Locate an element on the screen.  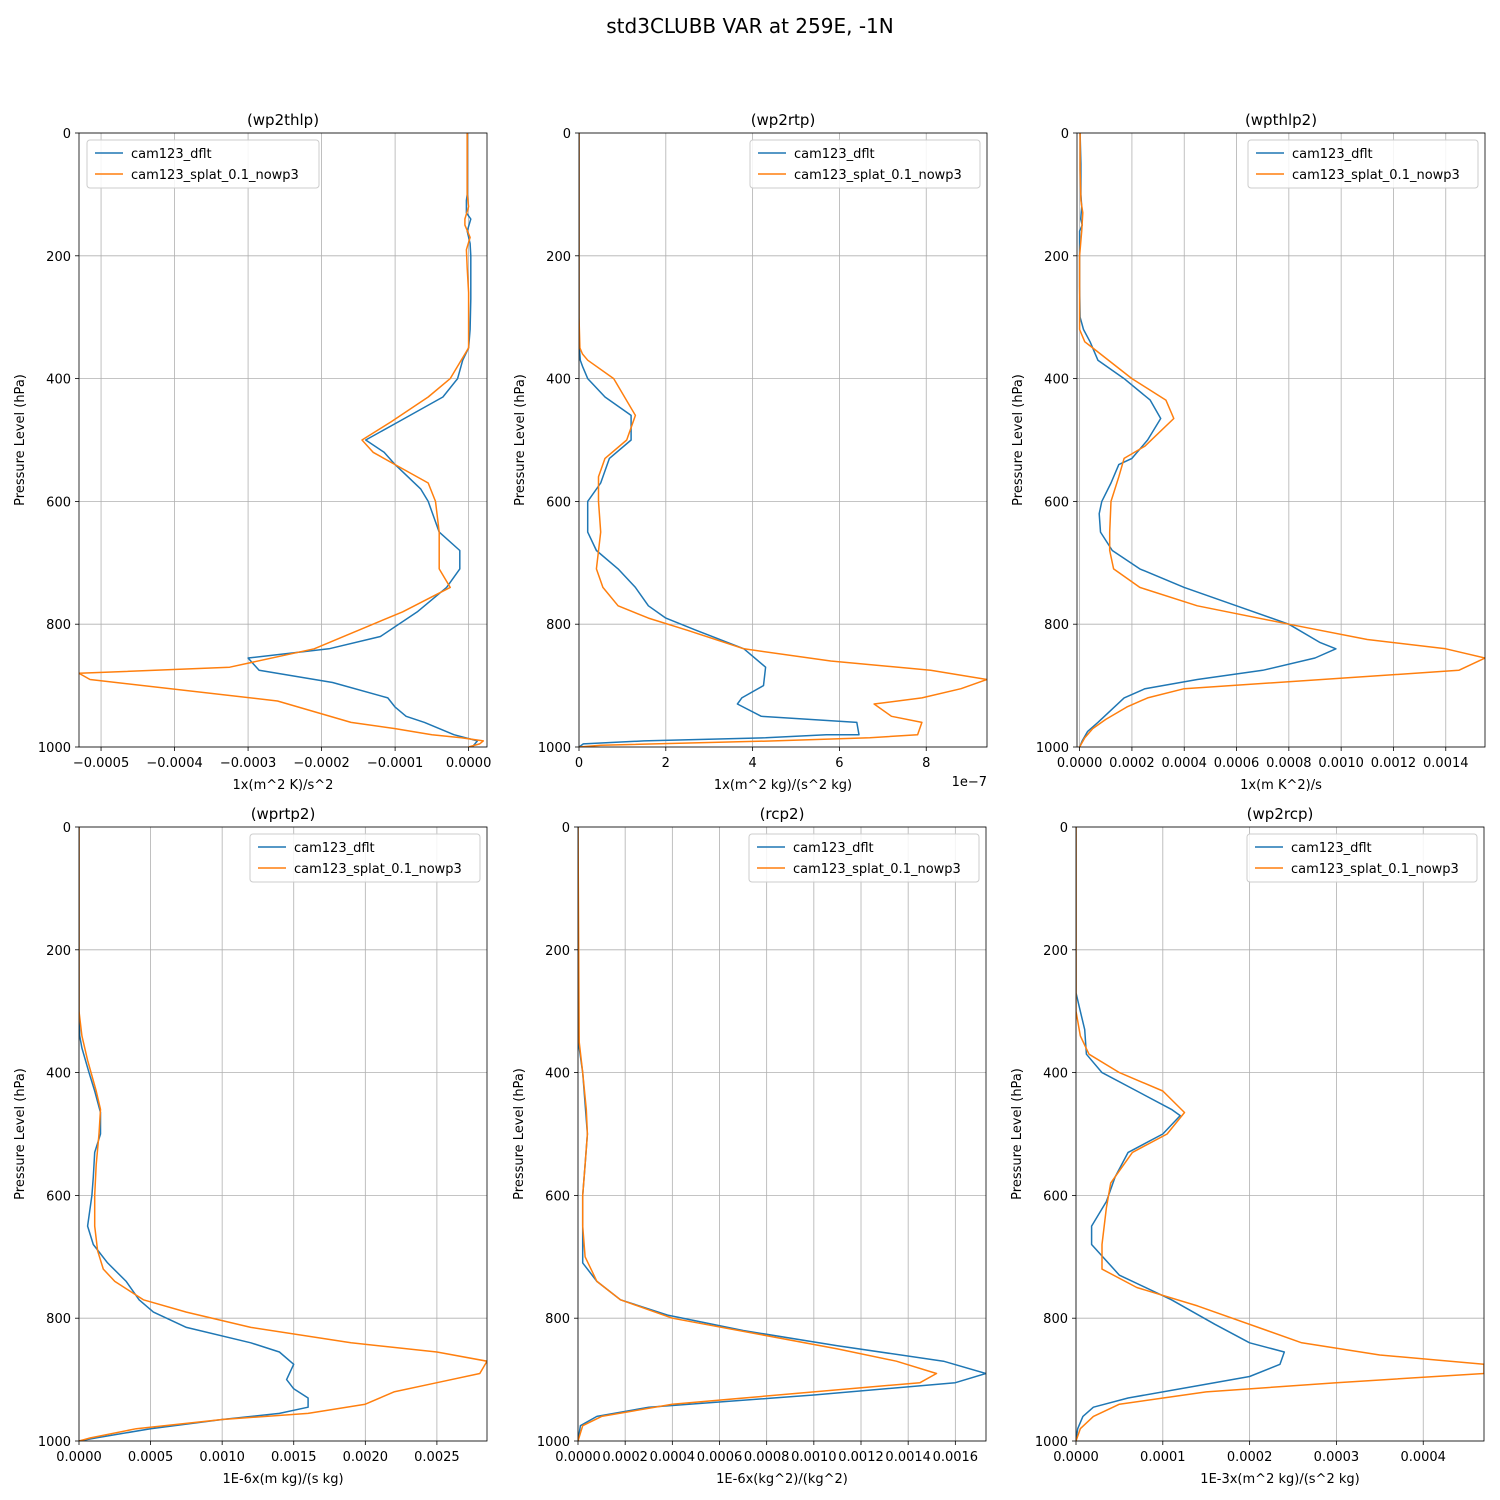
x-tick-label: 2 is located at coordinates (666, 763).